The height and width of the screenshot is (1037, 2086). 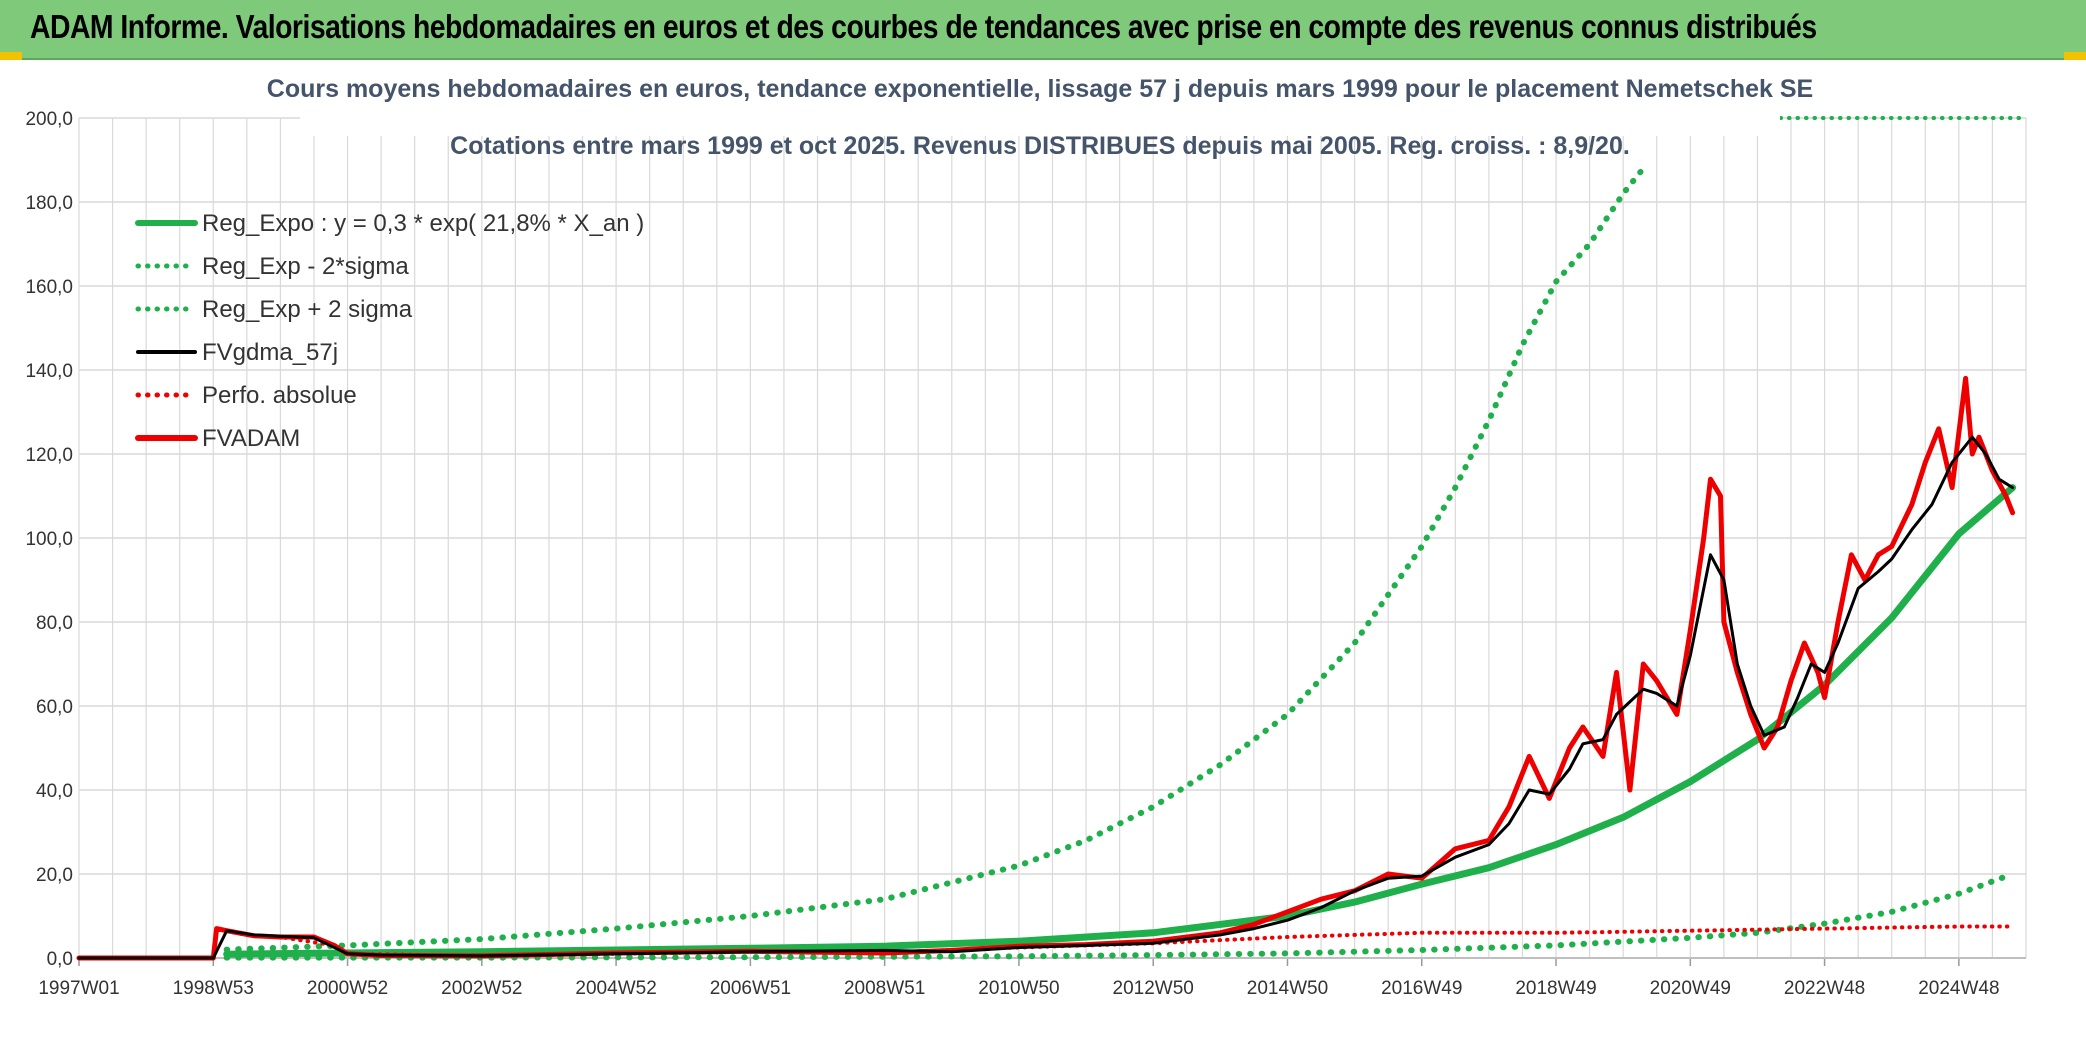 What do you see at coordinates (49, 371) in the screenshot?
I see `y-tick-label: 140,0` at bounding box center [49, 371].